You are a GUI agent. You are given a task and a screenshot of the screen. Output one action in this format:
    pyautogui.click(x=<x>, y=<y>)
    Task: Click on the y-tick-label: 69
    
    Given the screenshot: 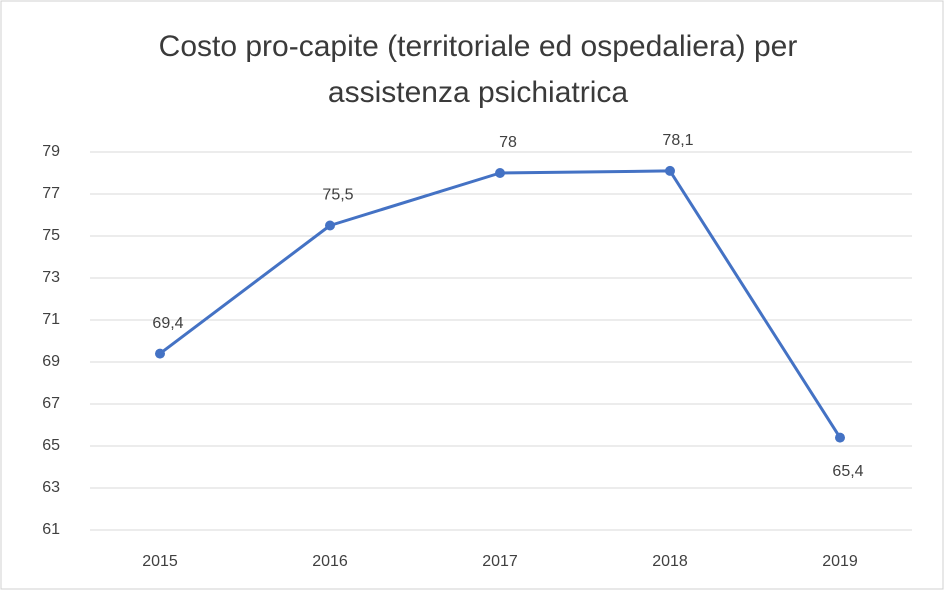 What is the action you would take?
    pyautogui.click(x=51, y=361)
    